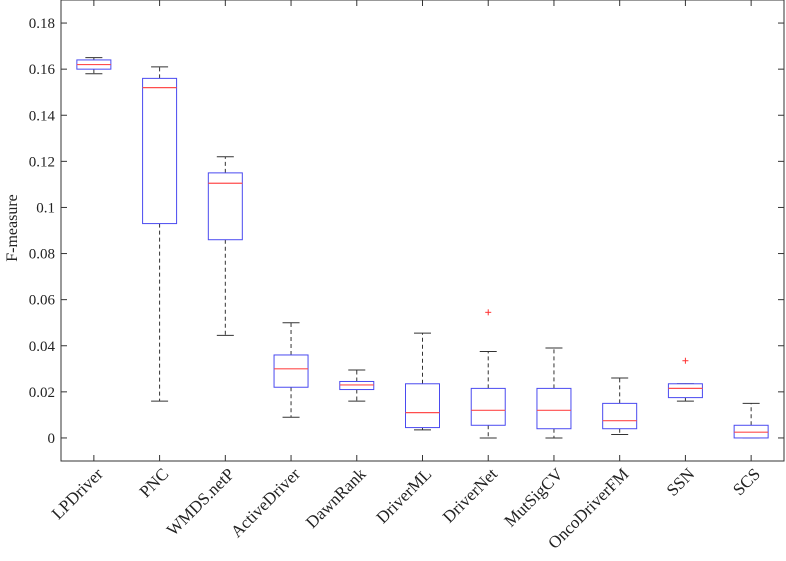  I want to click on x-category-label: LPDriver, so click(77, 493).